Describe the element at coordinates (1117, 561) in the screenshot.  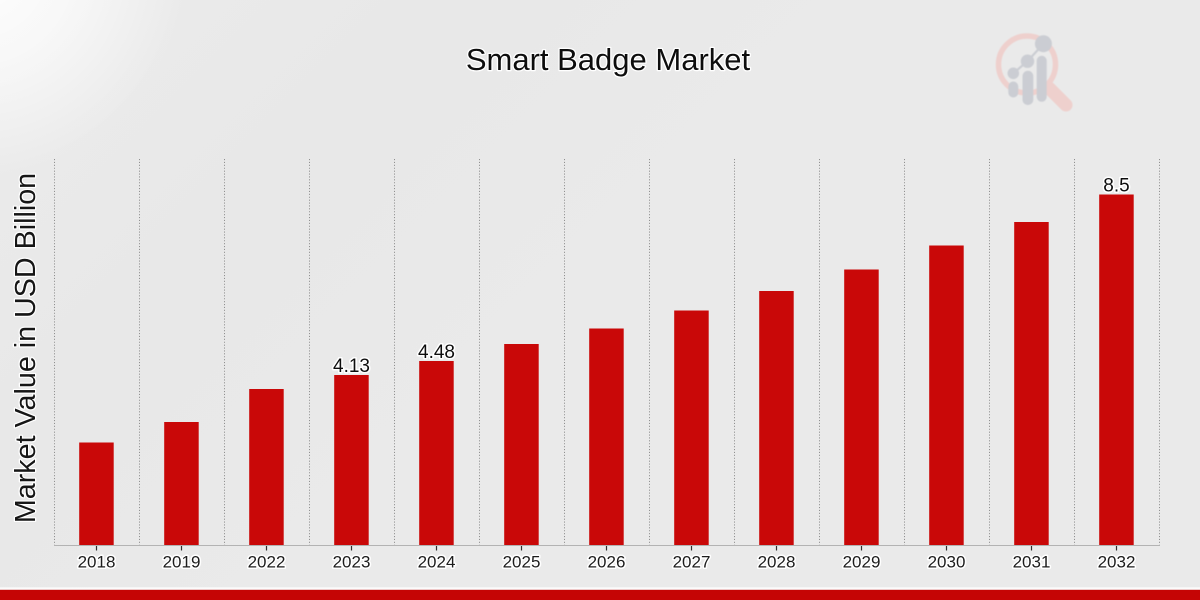
I see `svg-text: 2032` at that location.